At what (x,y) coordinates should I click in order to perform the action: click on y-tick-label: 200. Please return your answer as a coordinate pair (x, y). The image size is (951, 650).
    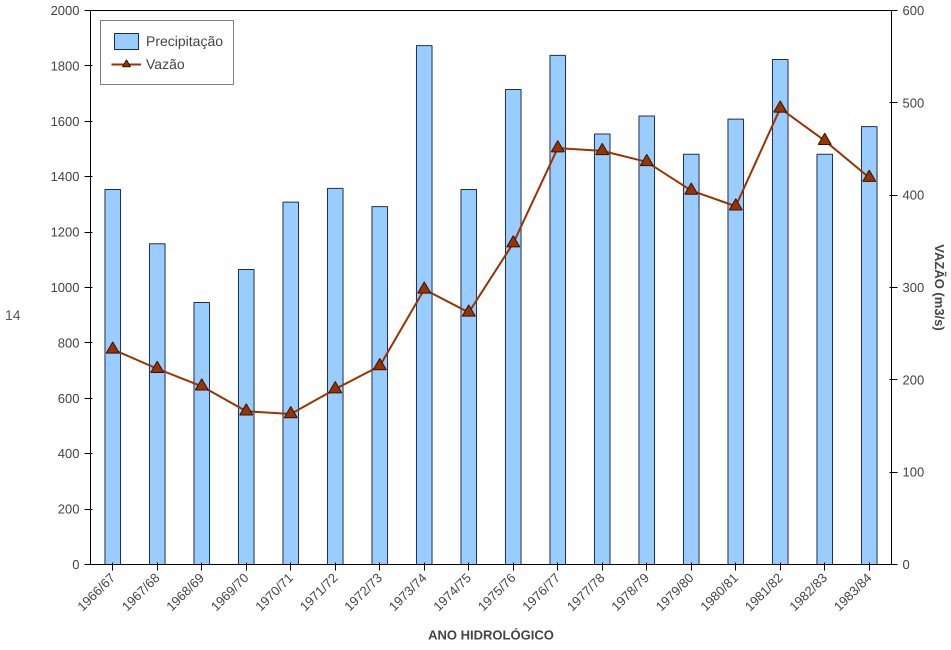
    Looking at the image, I should click on (69, 509).